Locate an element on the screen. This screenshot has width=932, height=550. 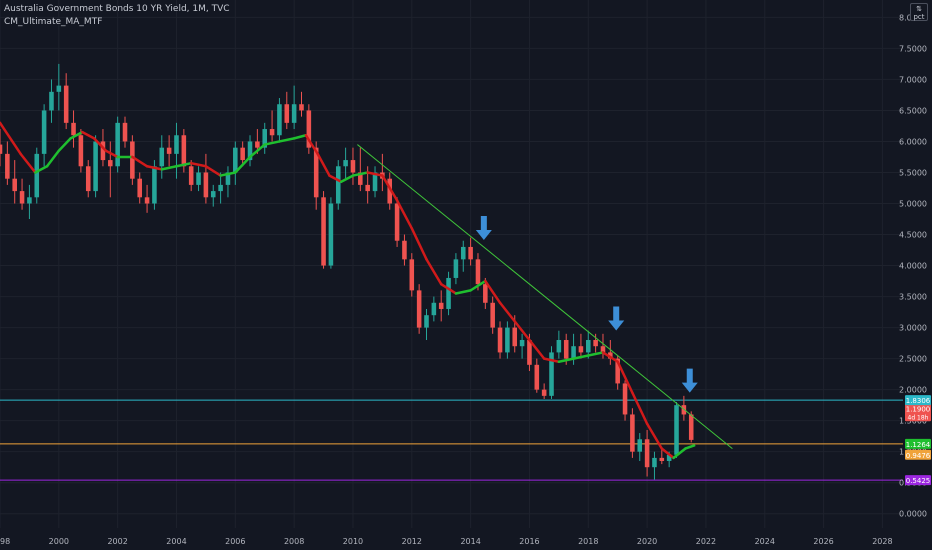
x-tick-label: 2024 is located at coordinates (765, 541).